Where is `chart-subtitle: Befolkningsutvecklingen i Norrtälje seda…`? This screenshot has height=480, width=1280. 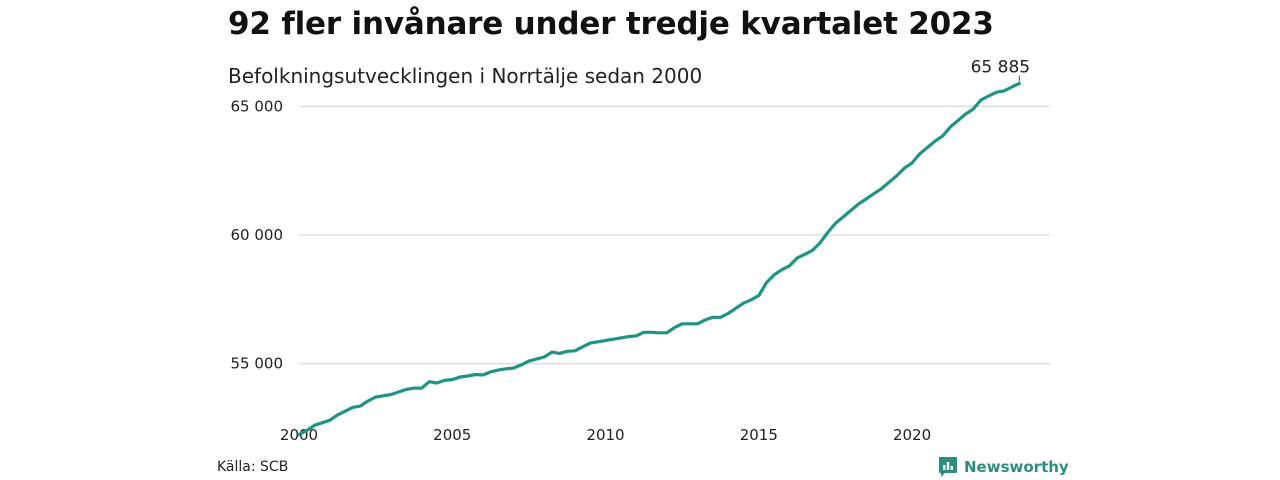
chart-subtitle: Befolkningsutvecklingen i Norrtälje seda… is located at coordinates (465, 76).